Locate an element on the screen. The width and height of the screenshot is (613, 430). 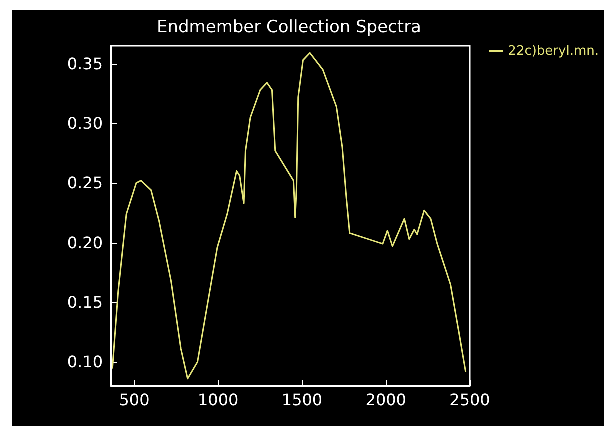
x-tick-label: 2500 is located at coordinates (470, 400).